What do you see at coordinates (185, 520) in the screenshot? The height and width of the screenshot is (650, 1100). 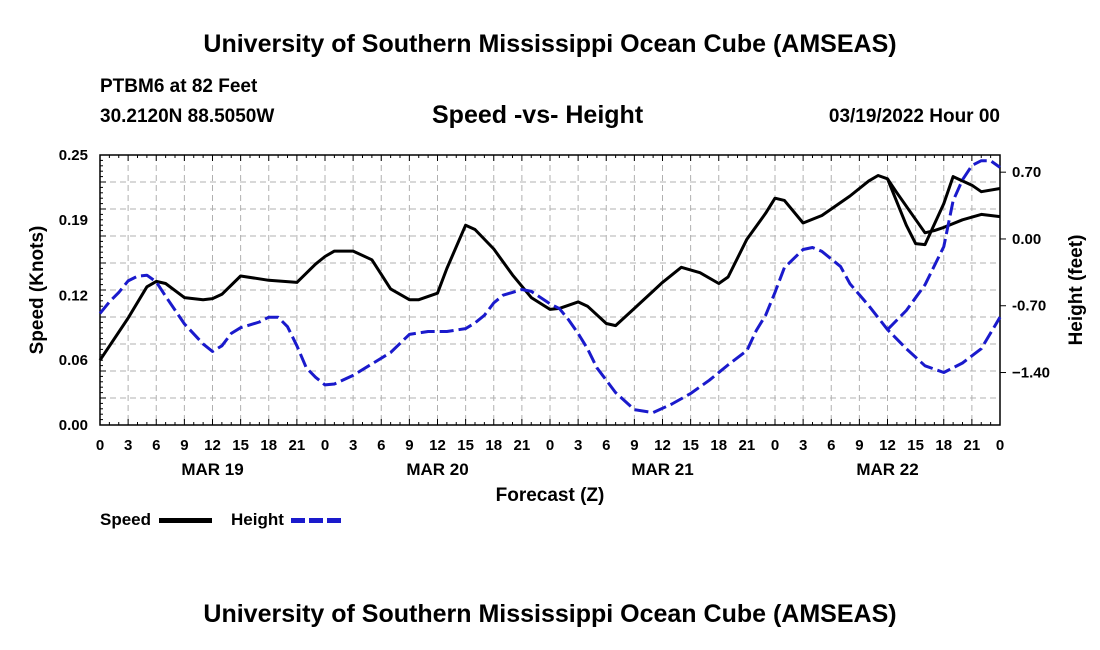 I see `legend-speed-swatch` at bounding box center [185, 520].